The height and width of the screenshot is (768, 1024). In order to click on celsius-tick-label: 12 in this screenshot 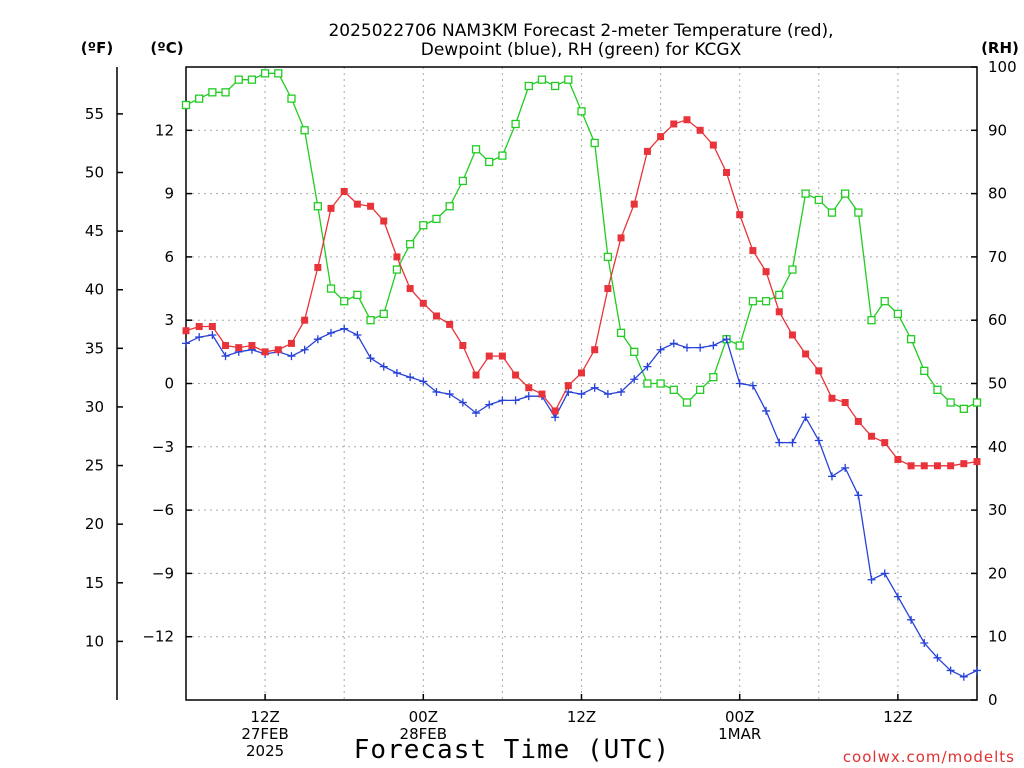, I will do `click(164, 130)`.